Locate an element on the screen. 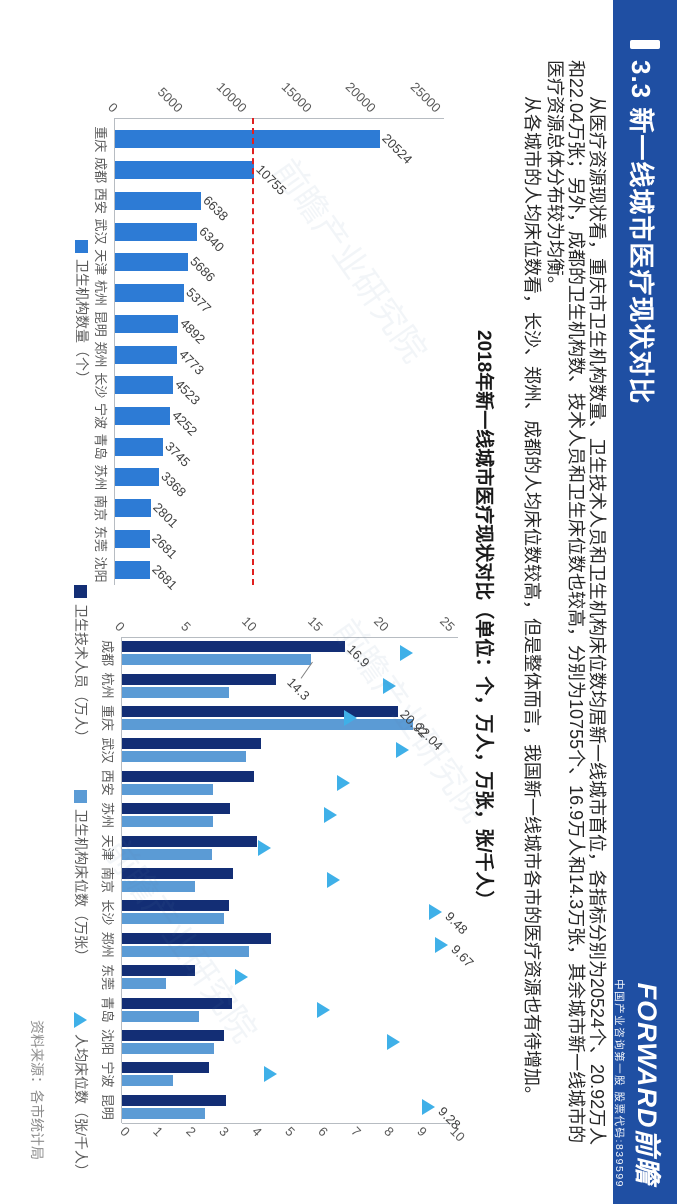 The image size is (677, 1204). brand-wordmark: FORWARD前瞻 is located at coordinates (647, 1083).